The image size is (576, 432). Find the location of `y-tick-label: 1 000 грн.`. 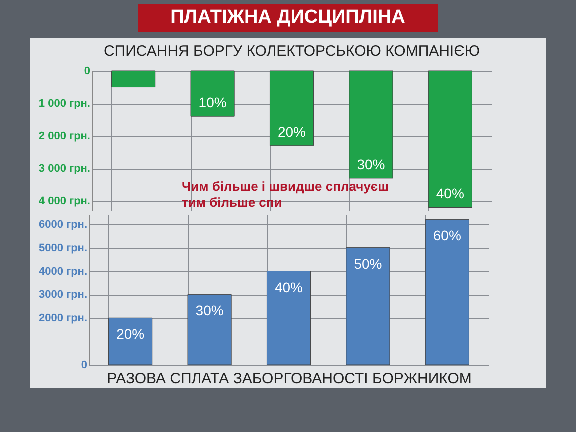

y-tick-label: 1 000 грн. is located at coordinates (64, 104).